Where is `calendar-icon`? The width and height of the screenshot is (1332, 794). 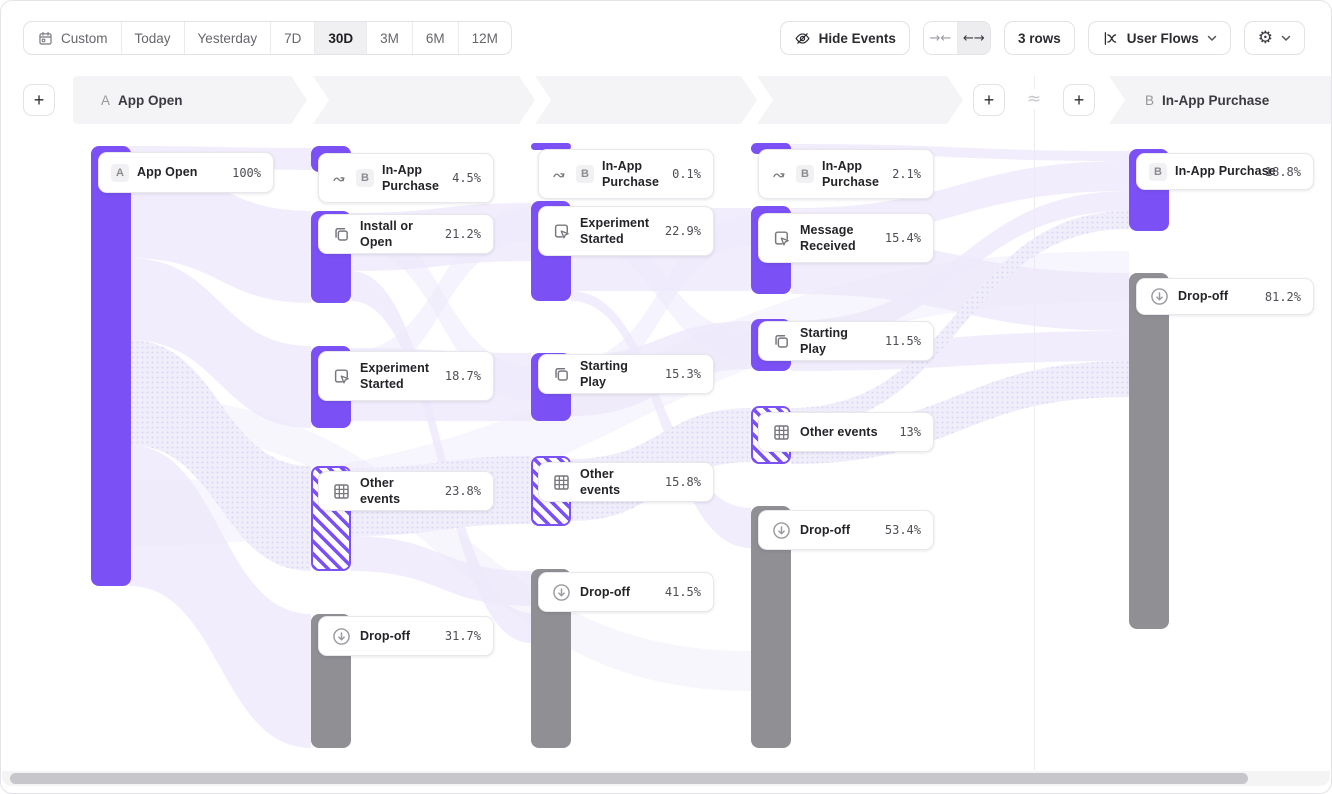
calendar-icon is located at coordinates (45, 38).